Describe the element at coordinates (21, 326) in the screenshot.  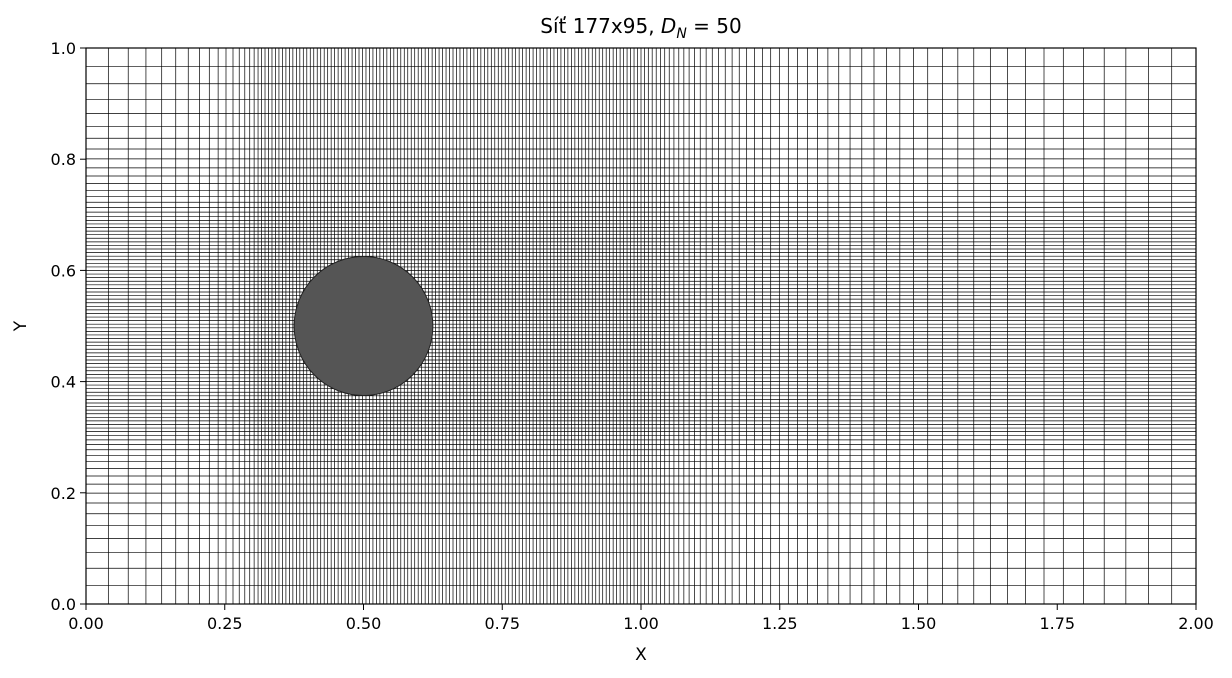
I see `y-axis-label: Y` at that location.